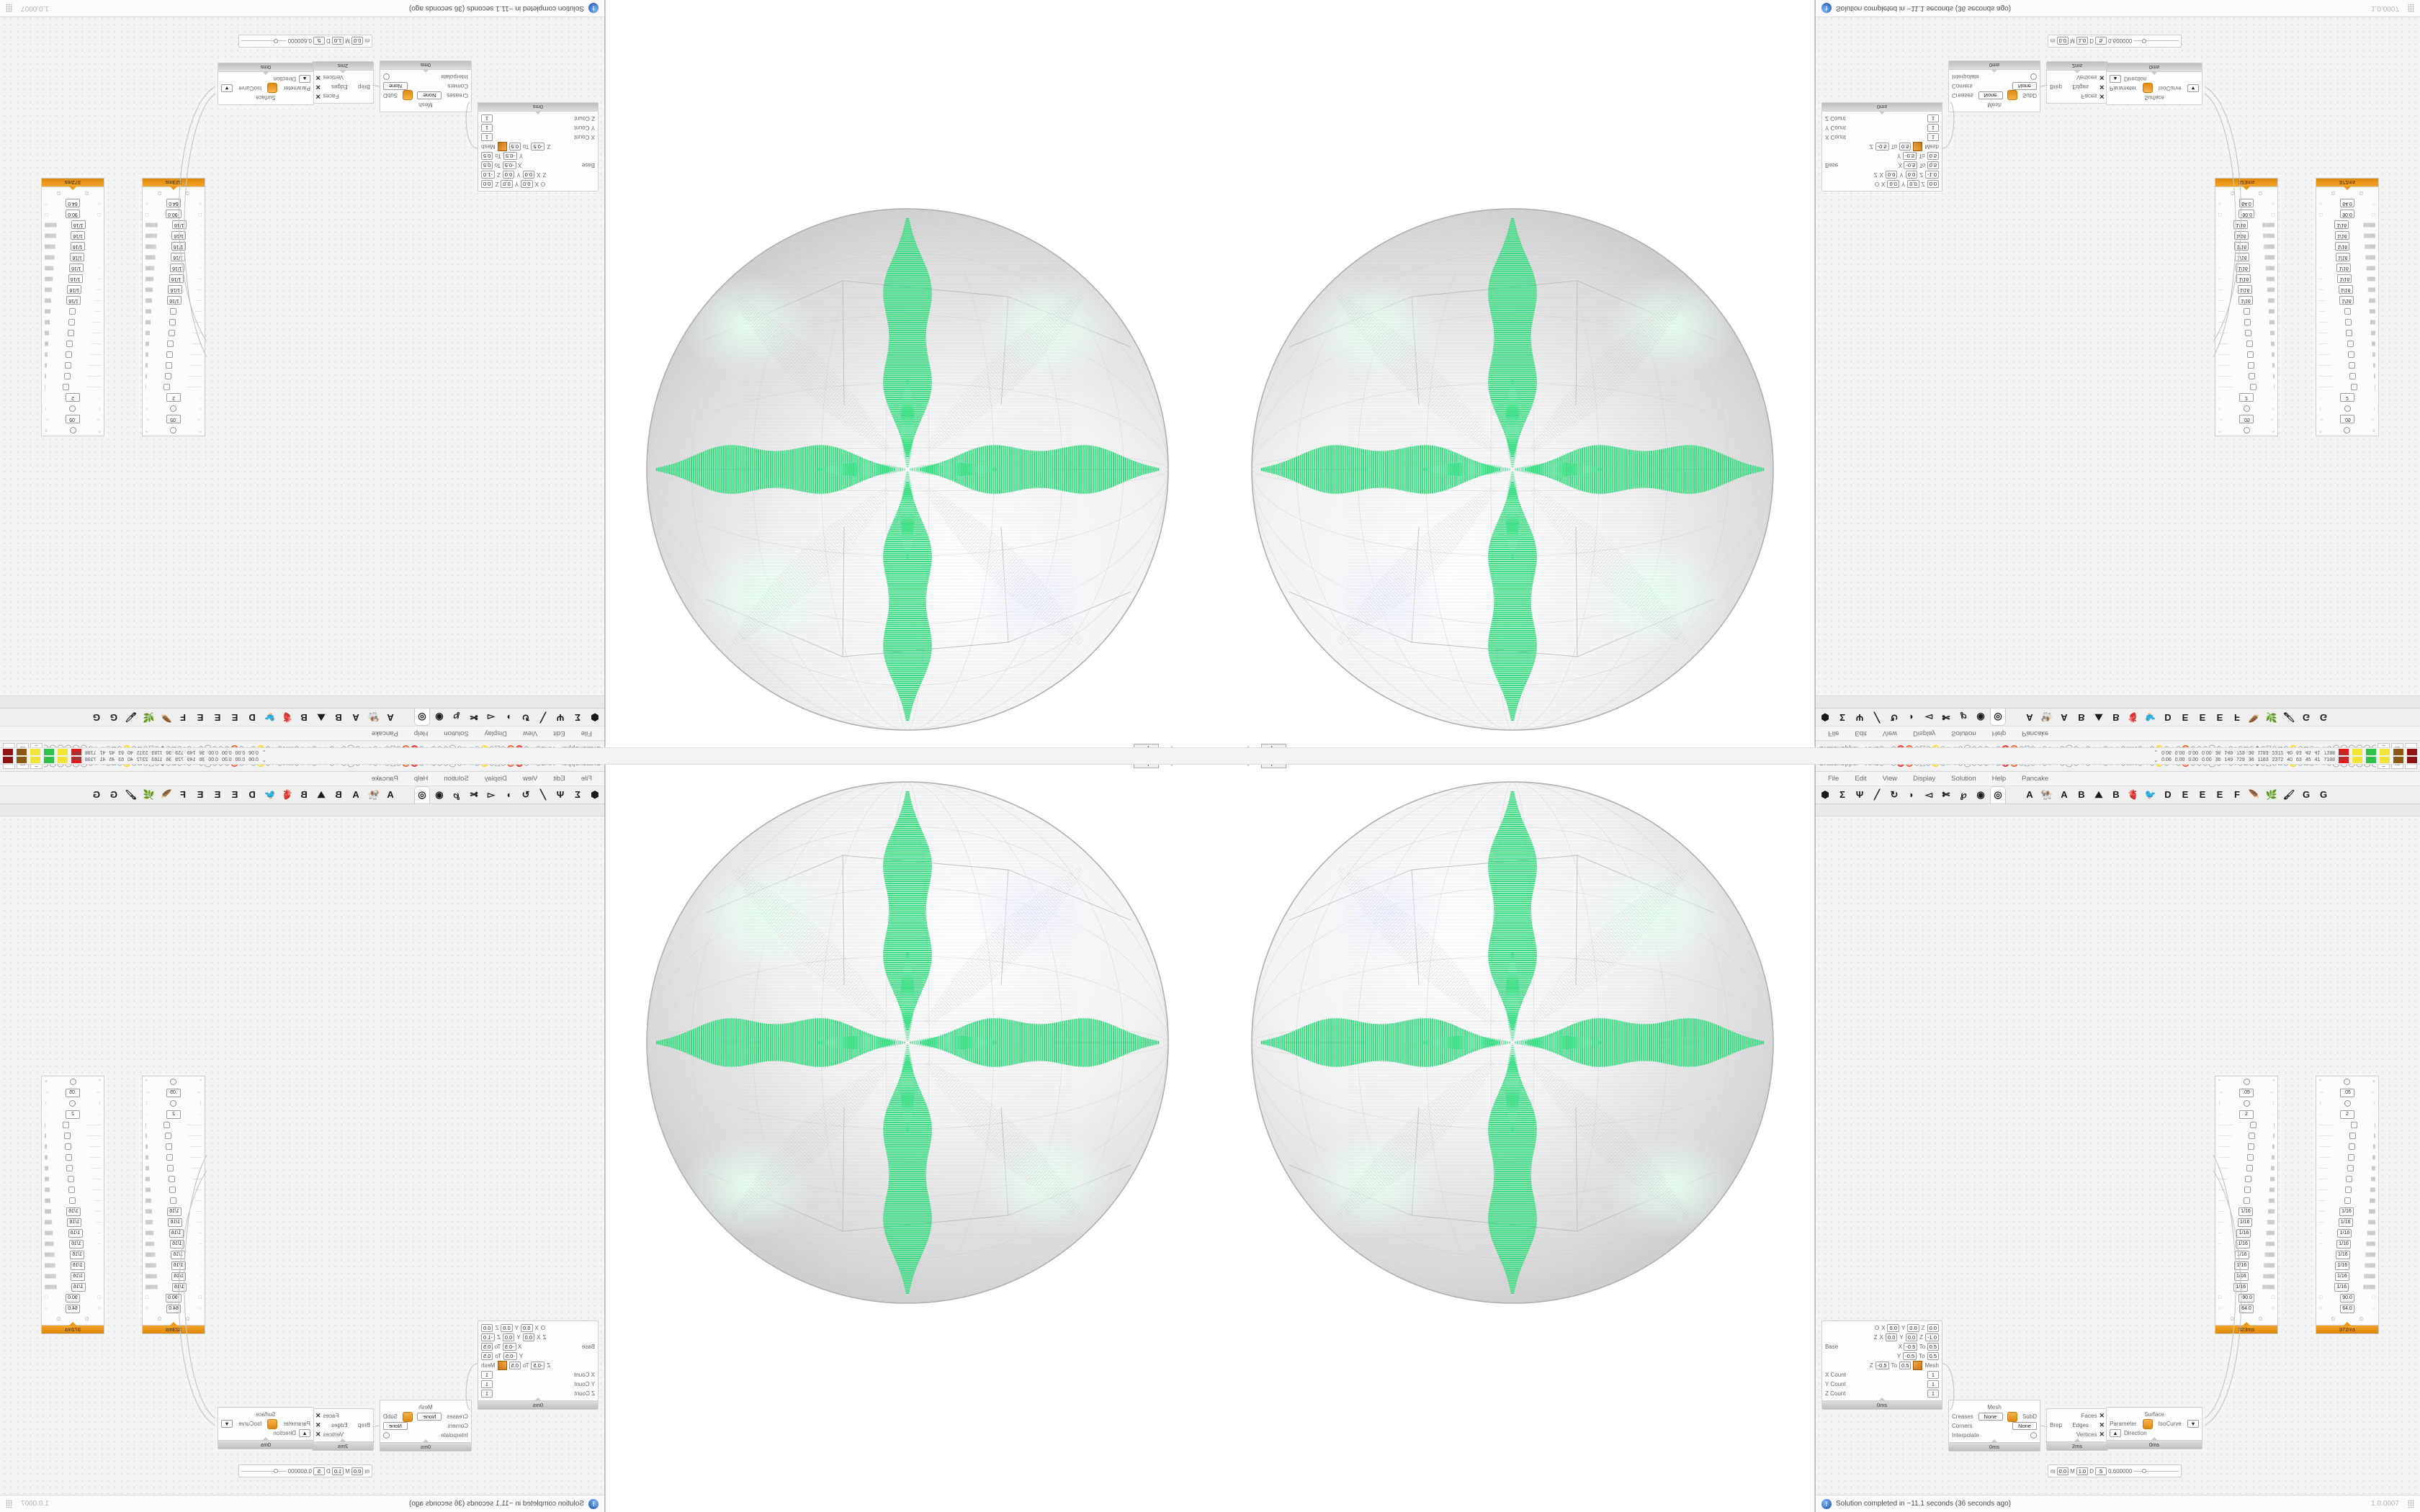 The height and width of the screenshot is (1512, 2420). I want to click on plane-o-x: 0.0, so click(527, 184).